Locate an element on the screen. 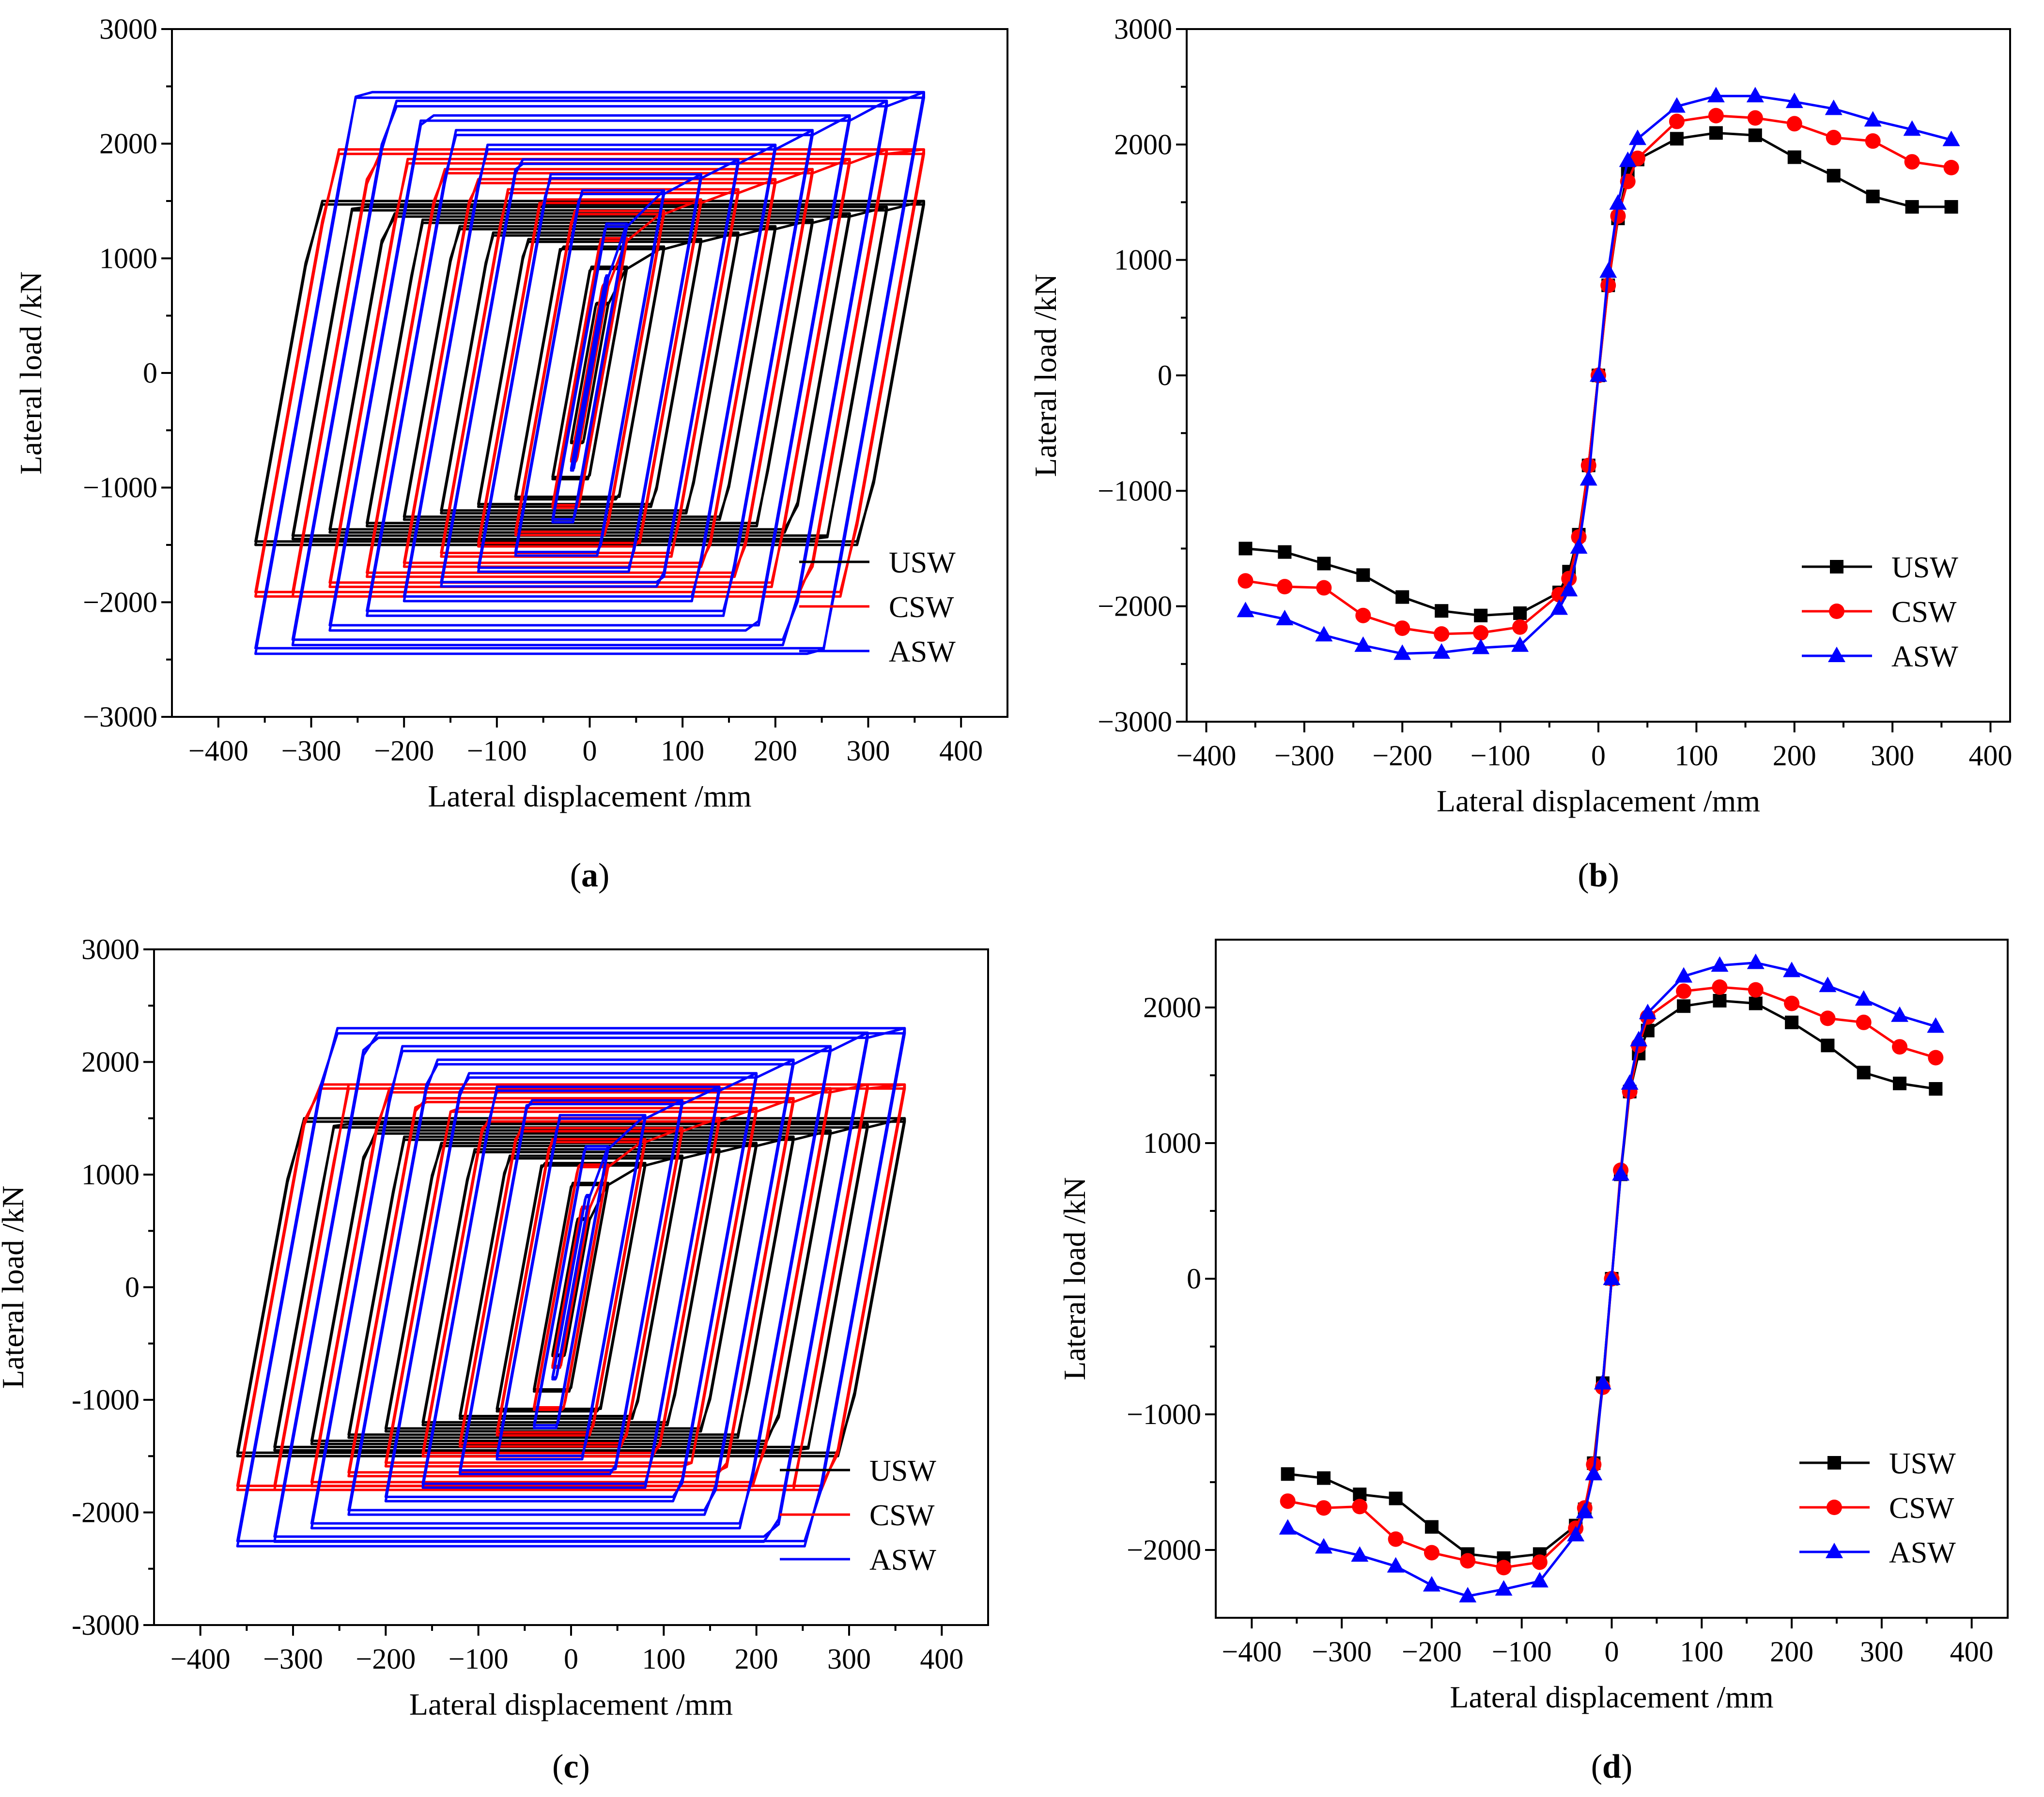 Image resolution: width=2044 pixels, height=1797 pixels. chart-d-plot-area is located at coordinates (1612, 1278).